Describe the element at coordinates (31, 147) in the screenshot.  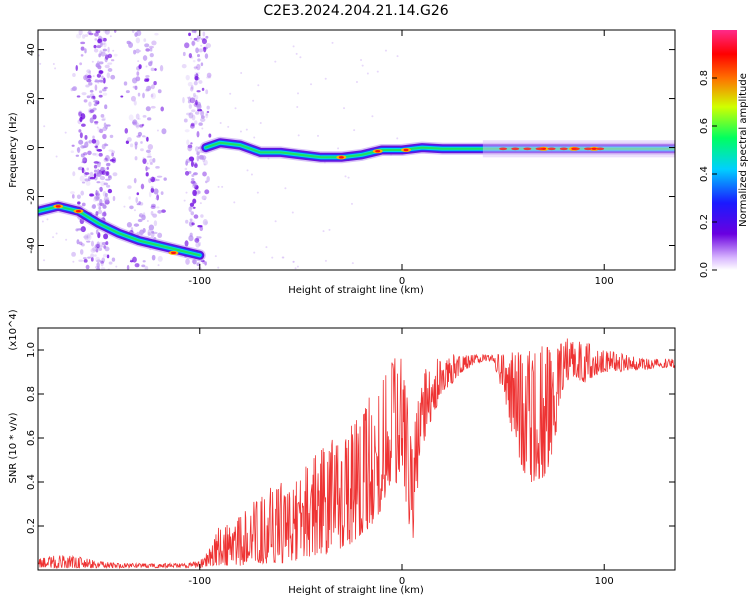
I see `spectrogram-y-tick-label: 0` at that location.